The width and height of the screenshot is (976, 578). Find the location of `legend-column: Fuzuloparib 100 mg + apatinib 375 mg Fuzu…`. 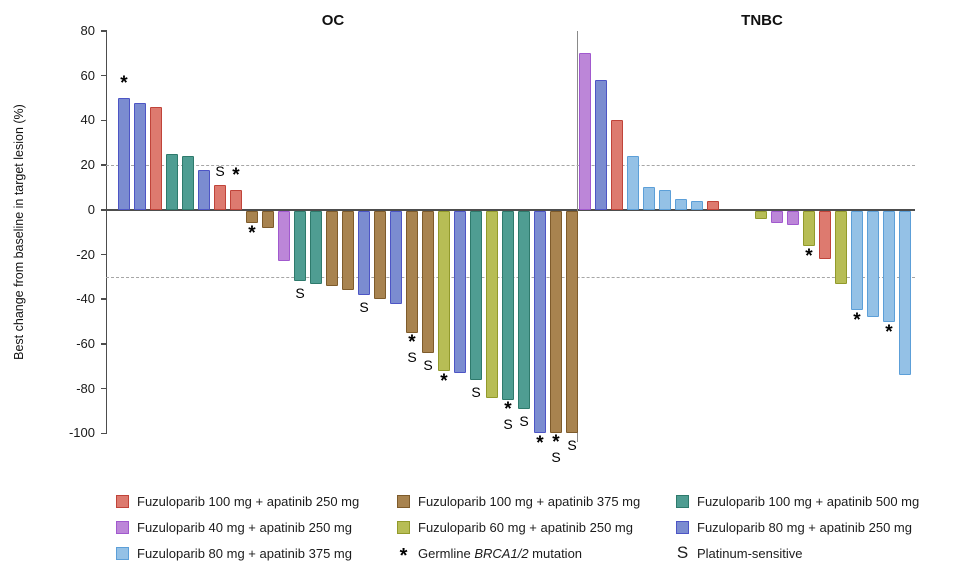

legend-column: Fuzuloparib 100 mg + apatinib 375 mg Fuzu… is located at coordinates (518, 527).